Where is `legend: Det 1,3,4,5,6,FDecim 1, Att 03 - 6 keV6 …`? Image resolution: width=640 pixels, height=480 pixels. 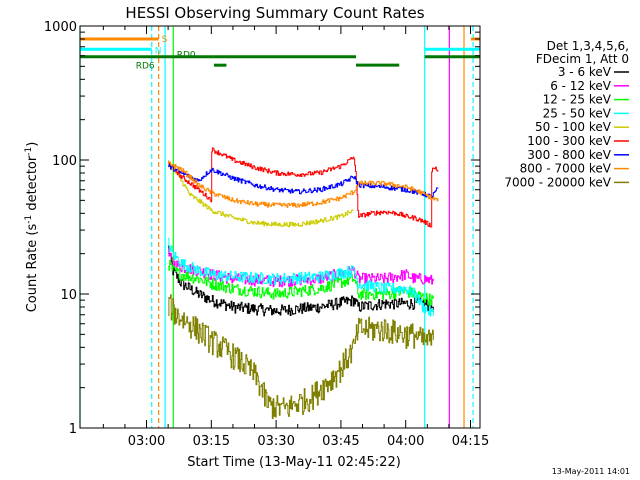 legend: Det 1,3,4,5,6,FDecim 1, Att 03 - 6 keV6 … is located at coordinates (566, 114).